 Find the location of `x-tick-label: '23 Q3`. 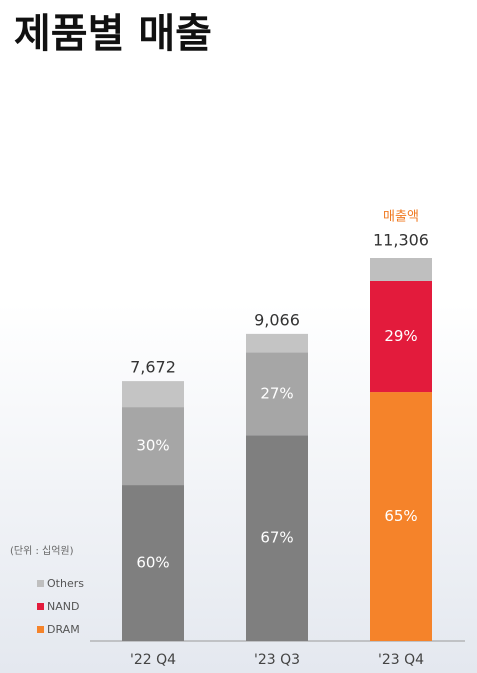

x-tick-label: '23 Q3 is located at coordinates (277, 660).